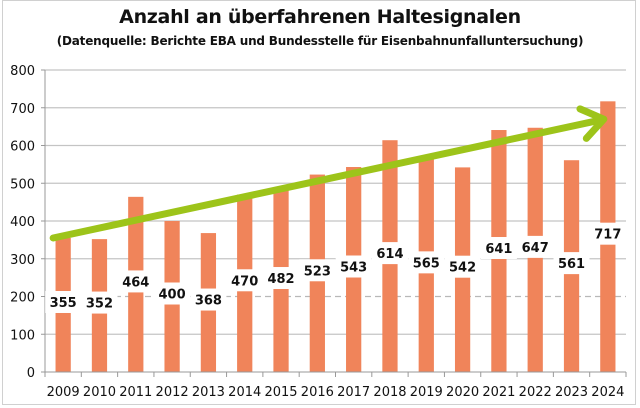  I want to click on x-tick-label: 2010, so click(99, 392).